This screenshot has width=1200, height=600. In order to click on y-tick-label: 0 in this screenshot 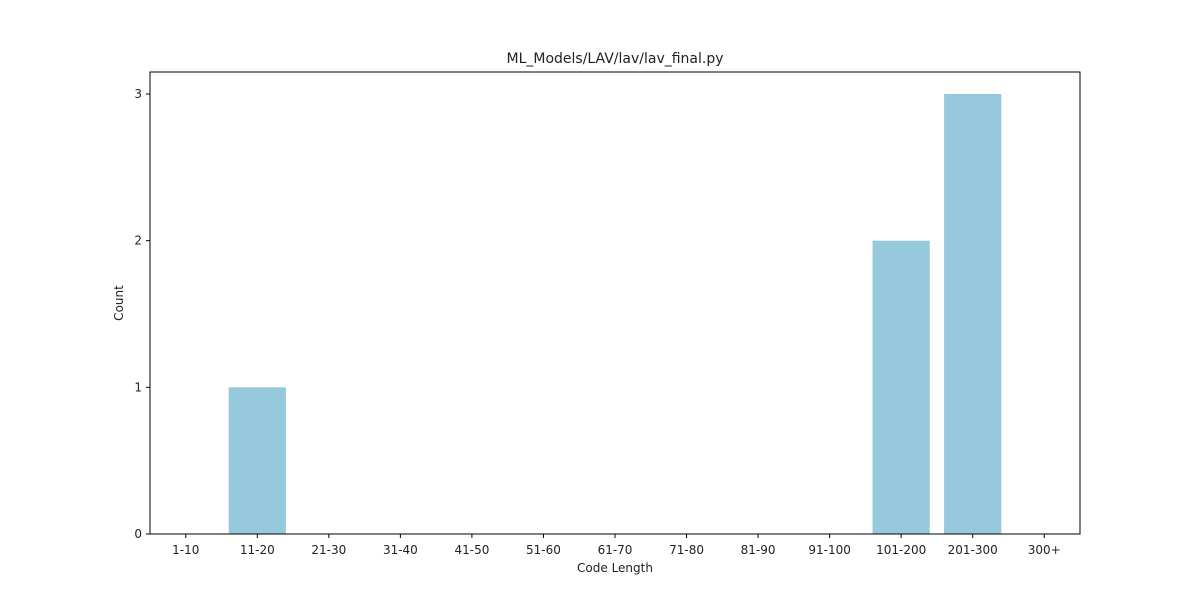, I will do `click(138, 534)`.